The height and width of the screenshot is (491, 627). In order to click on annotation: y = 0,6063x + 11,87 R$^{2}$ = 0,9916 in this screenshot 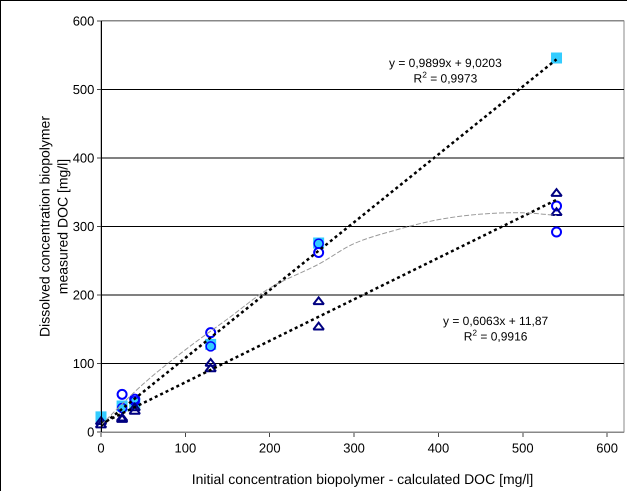, I will do `click(496, 329)`.